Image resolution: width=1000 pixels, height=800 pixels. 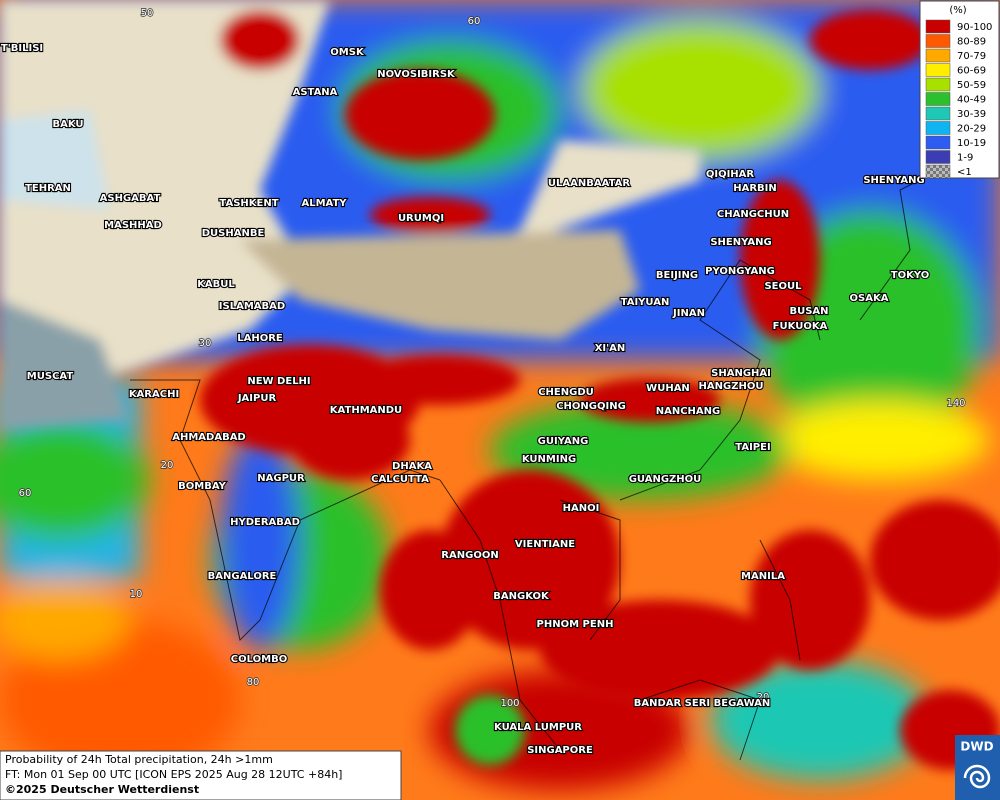 I want to click on city-label: MANILA, so click(x=763, y=576).